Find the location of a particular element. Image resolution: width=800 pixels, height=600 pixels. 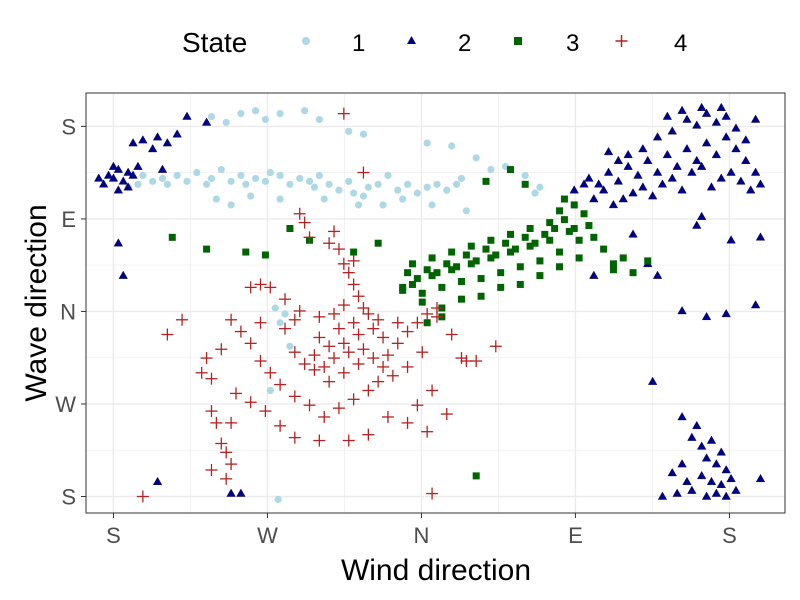

legend-label-2: 2 is located at coordinates (464, 43).